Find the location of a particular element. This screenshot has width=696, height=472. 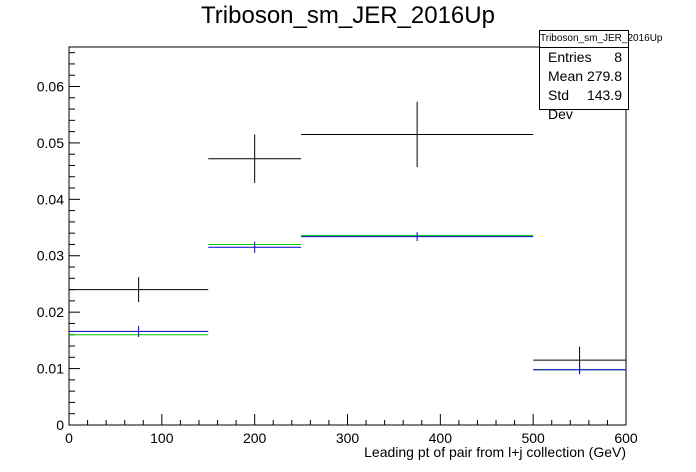

stats-stddev-row: Std Dev 143.9 is located at coordinates (584, 104).